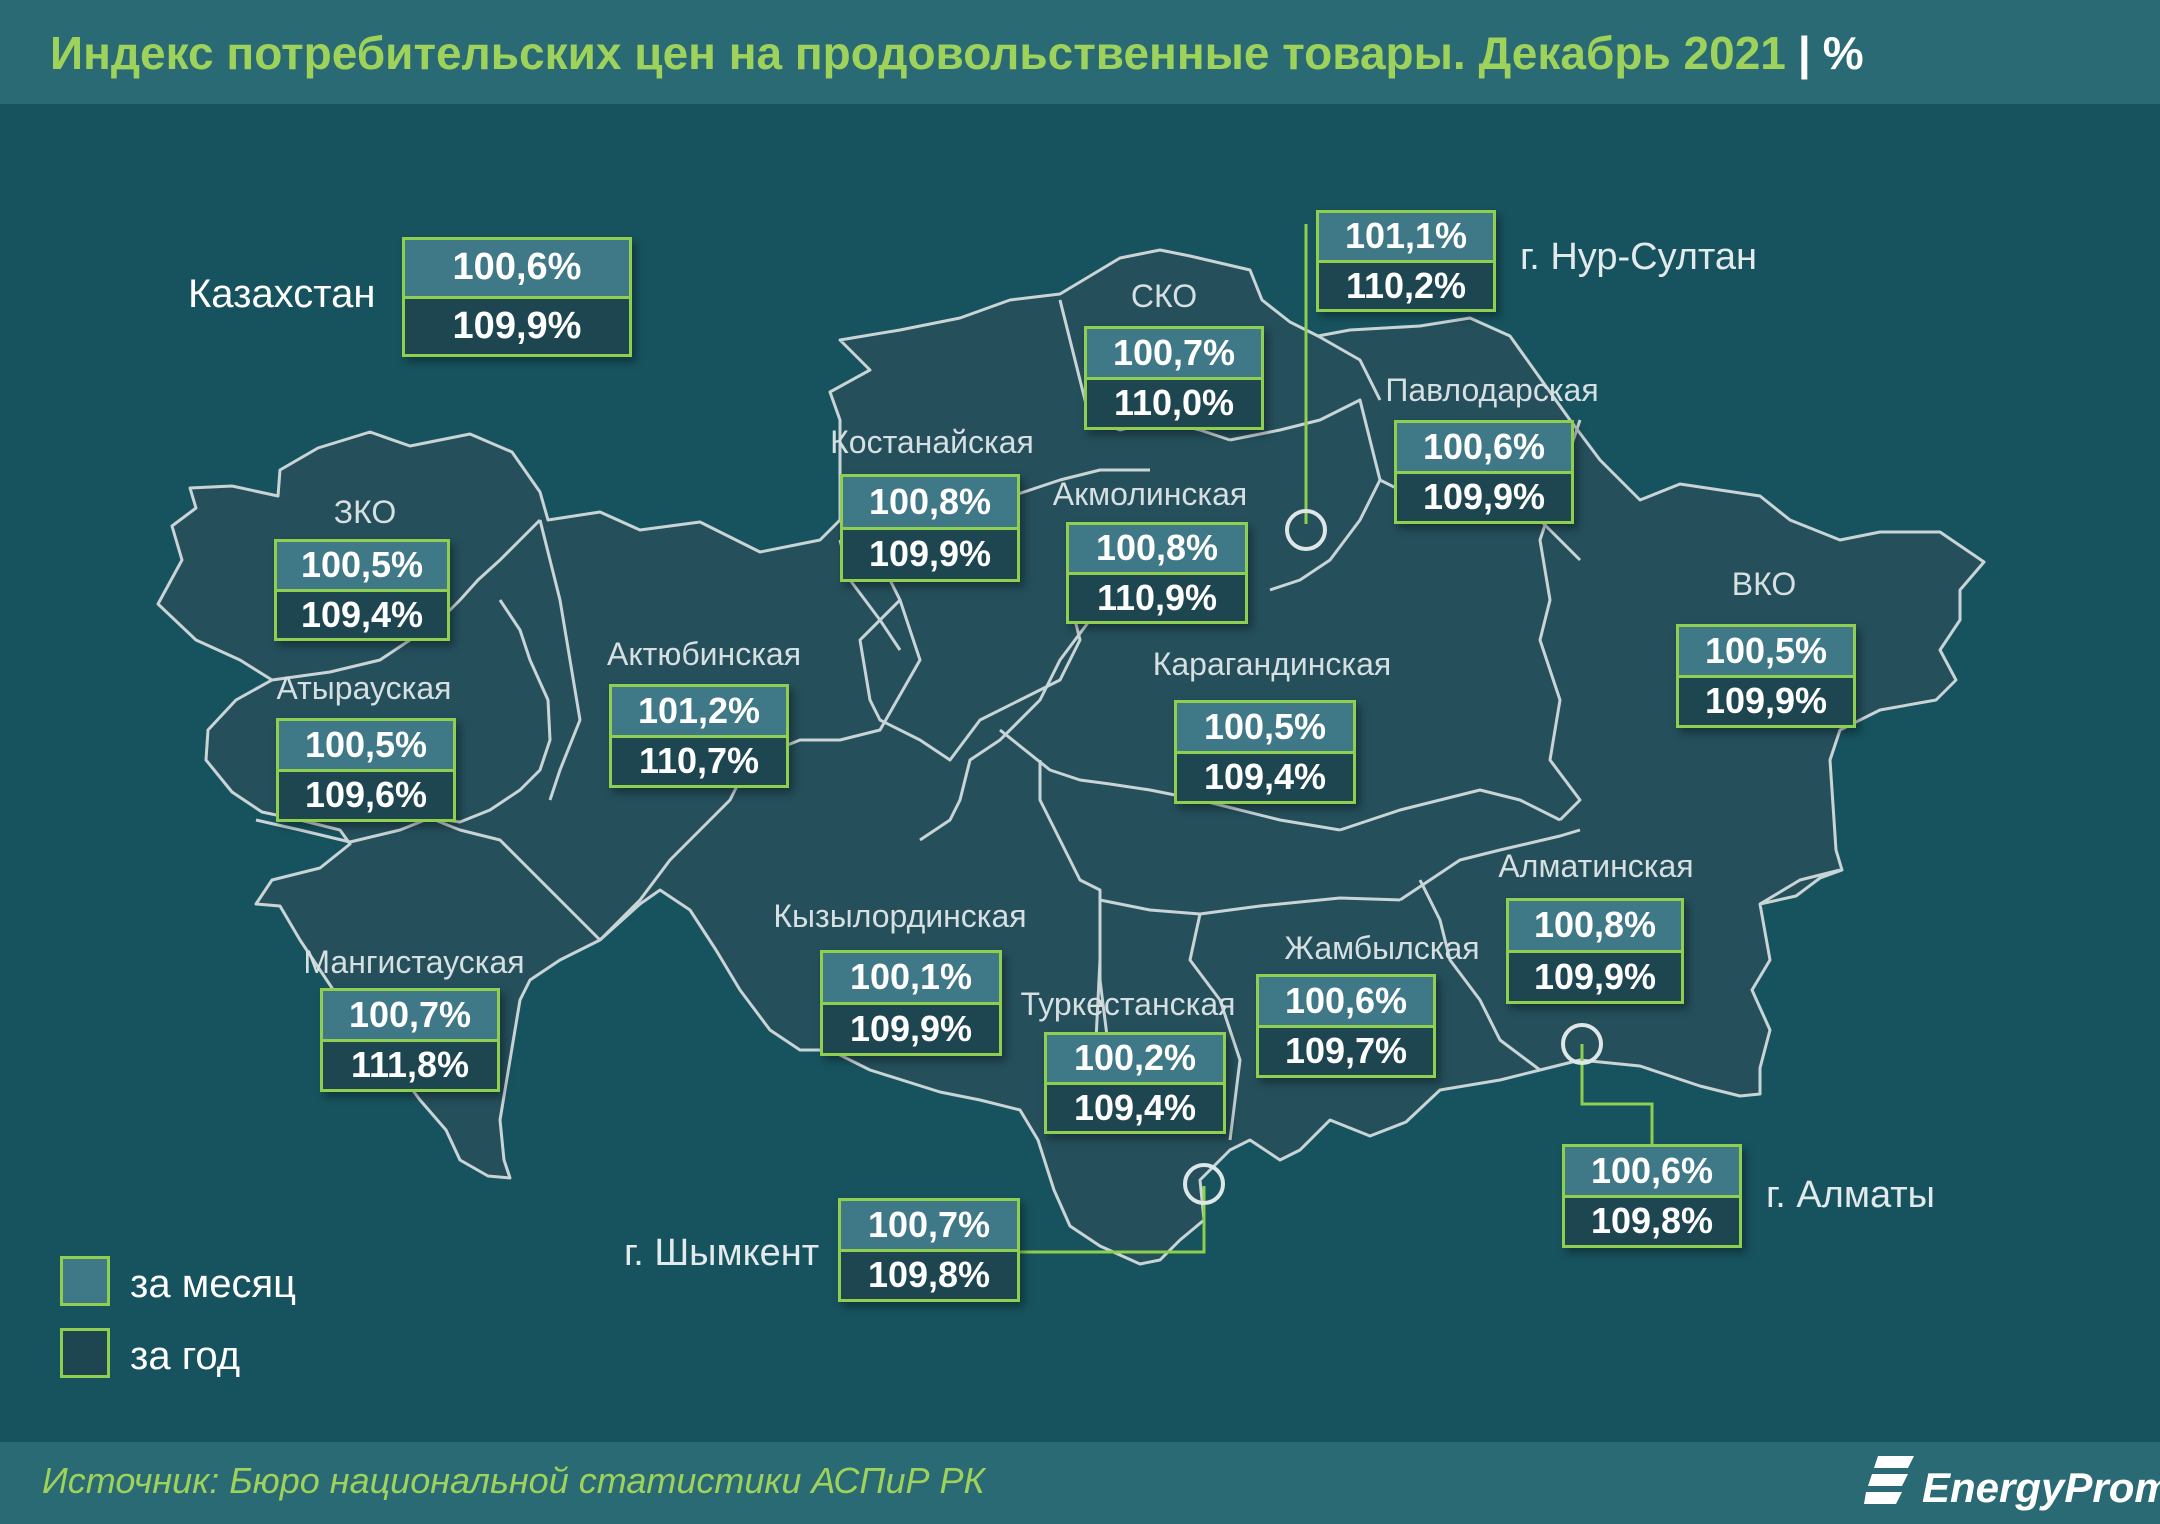 The width and height of the screenshot is (2160, 1524). I want to click on header-bar, so click(1080, 52).